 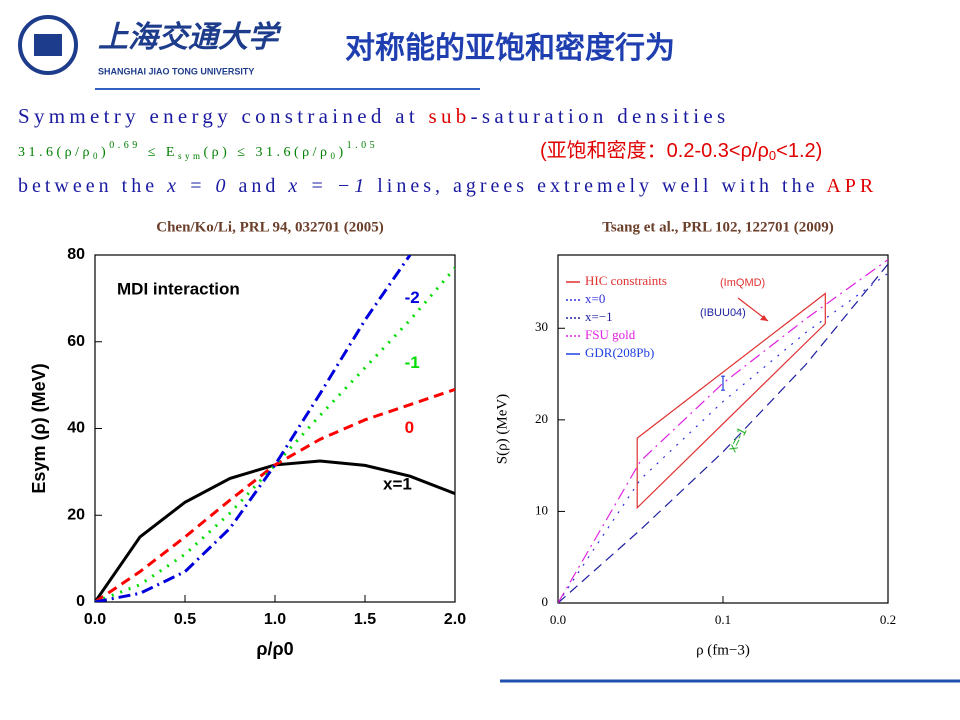 What do you see at coordinates (764, 318) in the screenshot?
I see `arrow-head` at bounding box center [764, 318].